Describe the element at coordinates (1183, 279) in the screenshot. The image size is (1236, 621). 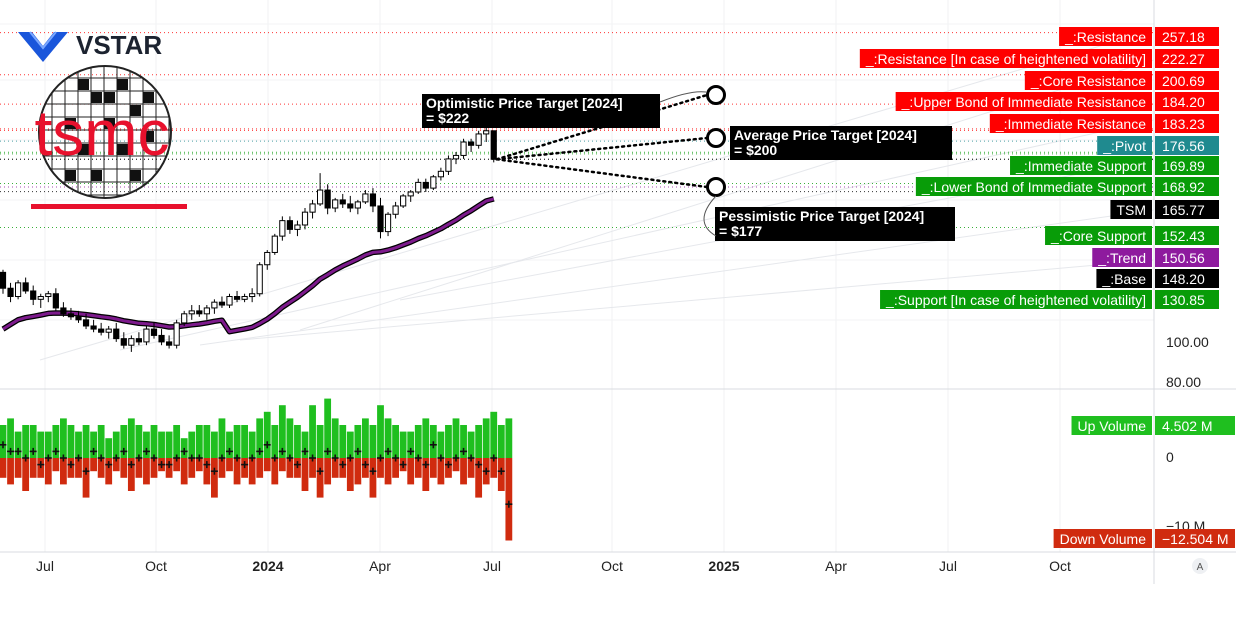
I see `level-value-text: 148.20` at that location.